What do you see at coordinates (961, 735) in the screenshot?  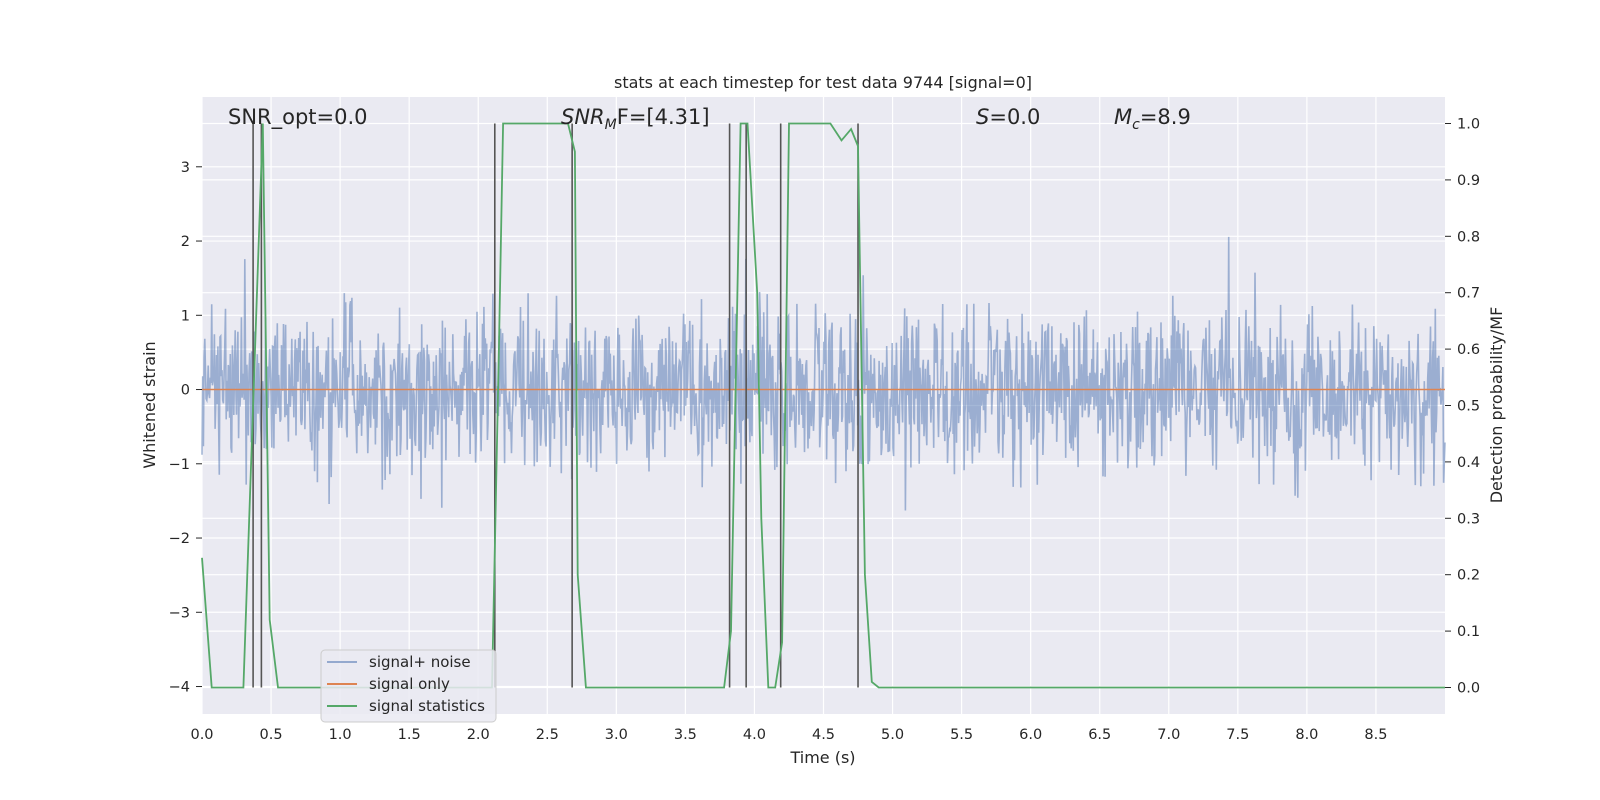 I see `x-tick-label-11: 5.5` at bounding box center [961, 735].